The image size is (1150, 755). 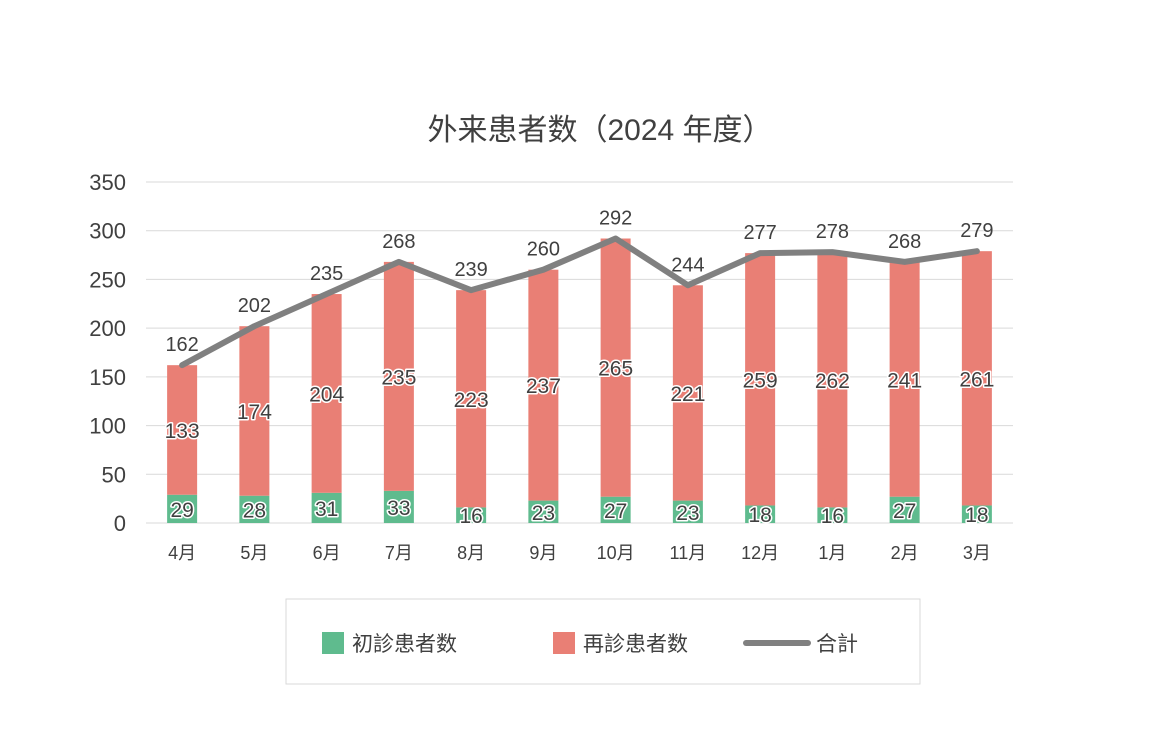 What do you see at coordinates (564, 643) in the screenshot?
I see `legend-swatch-revisit` at bounding box center [564, 643].